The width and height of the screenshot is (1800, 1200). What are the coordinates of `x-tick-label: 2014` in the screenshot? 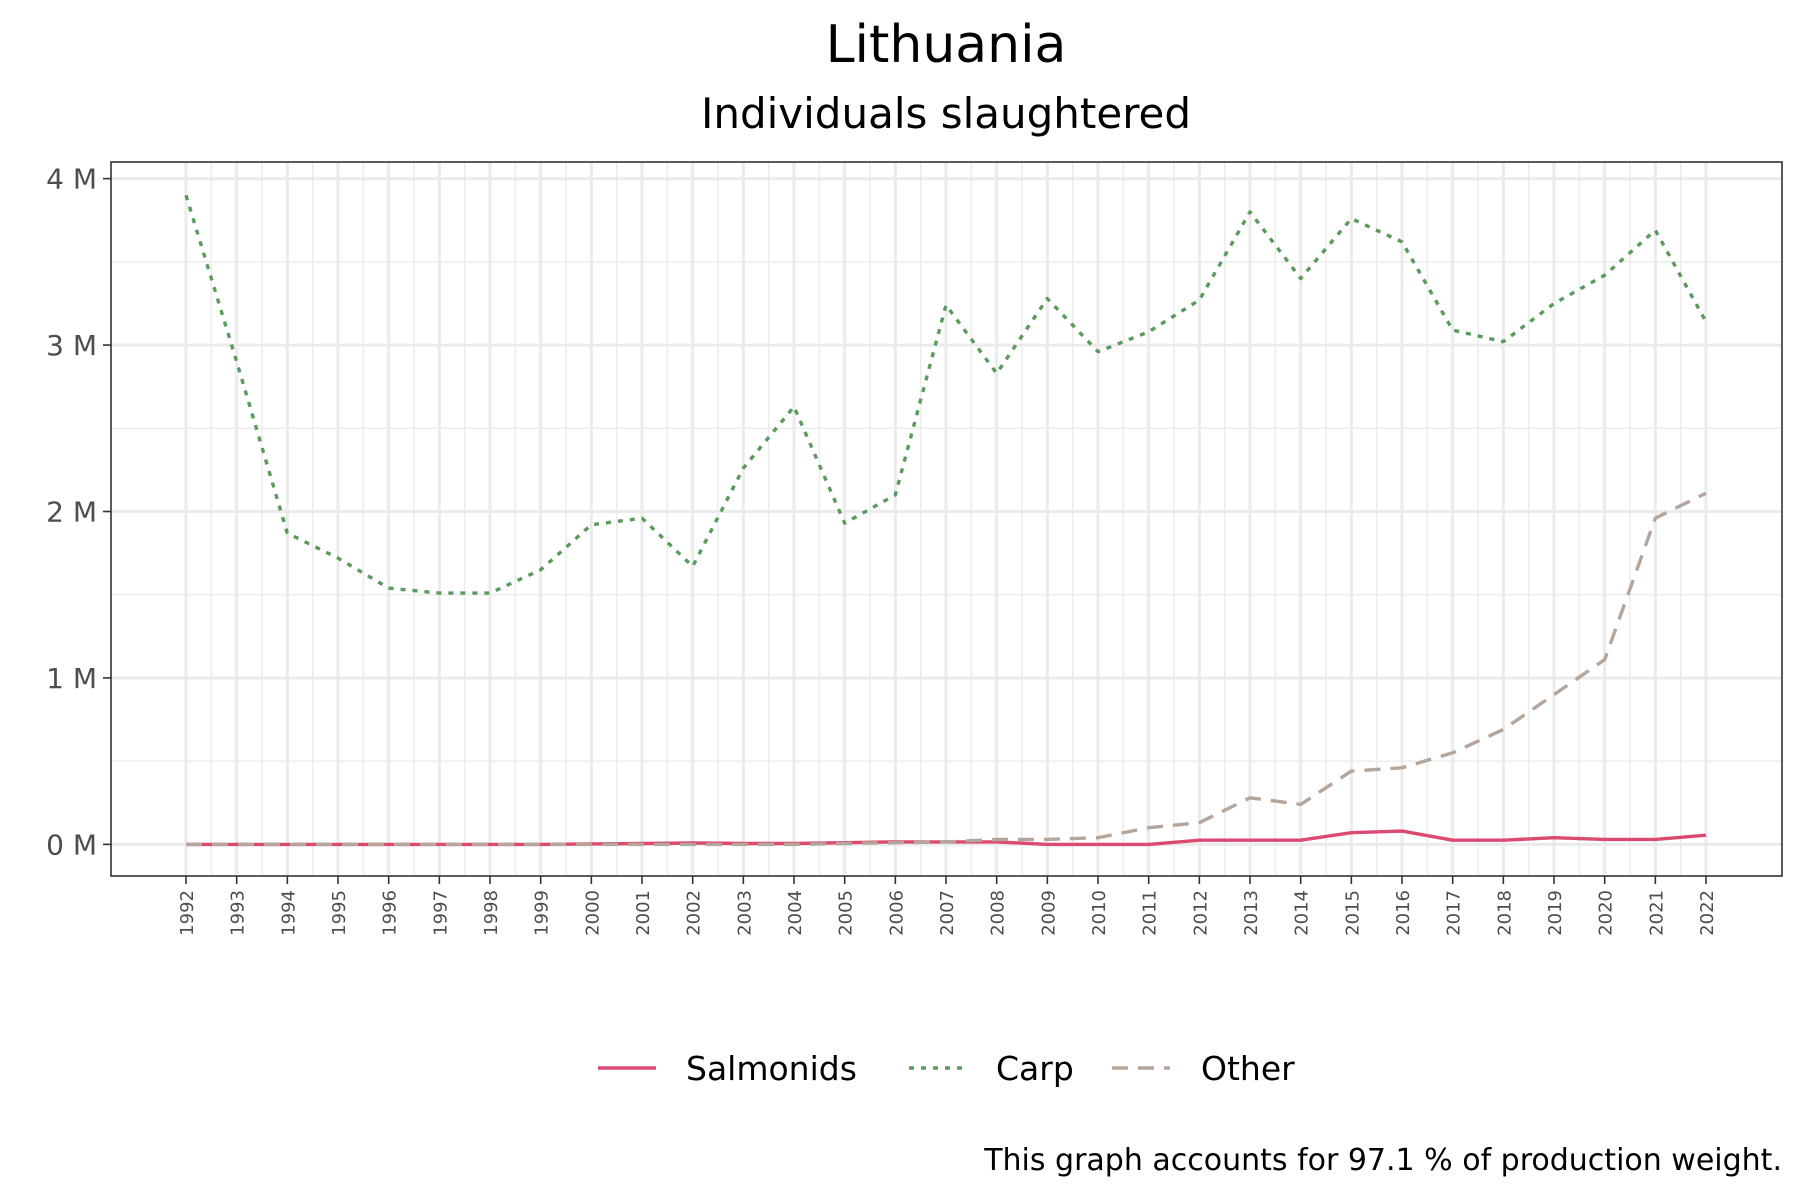 It's located at (1302, 913).